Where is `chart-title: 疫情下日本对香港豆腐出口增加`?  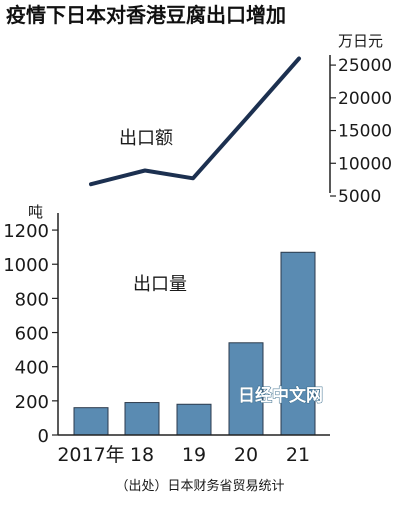 chart-title: 疫情下日本对香港豆腐出口增加 is located at coordinates (146, 15).